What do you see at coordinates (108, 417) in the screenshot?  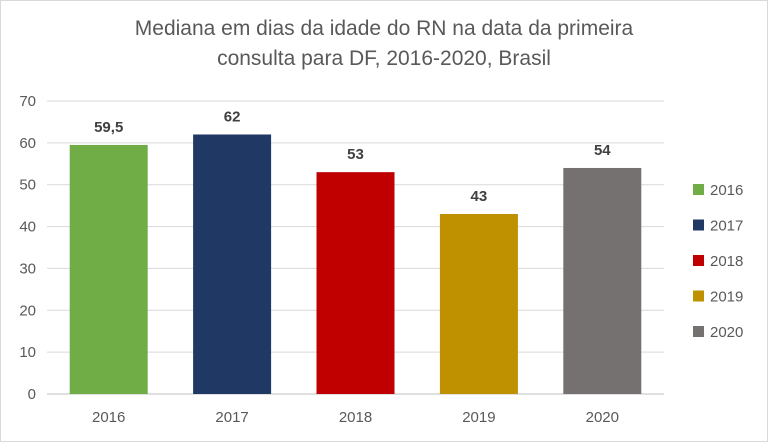 I see `x-tick-label: 2016` at bounding box center [108, 417].